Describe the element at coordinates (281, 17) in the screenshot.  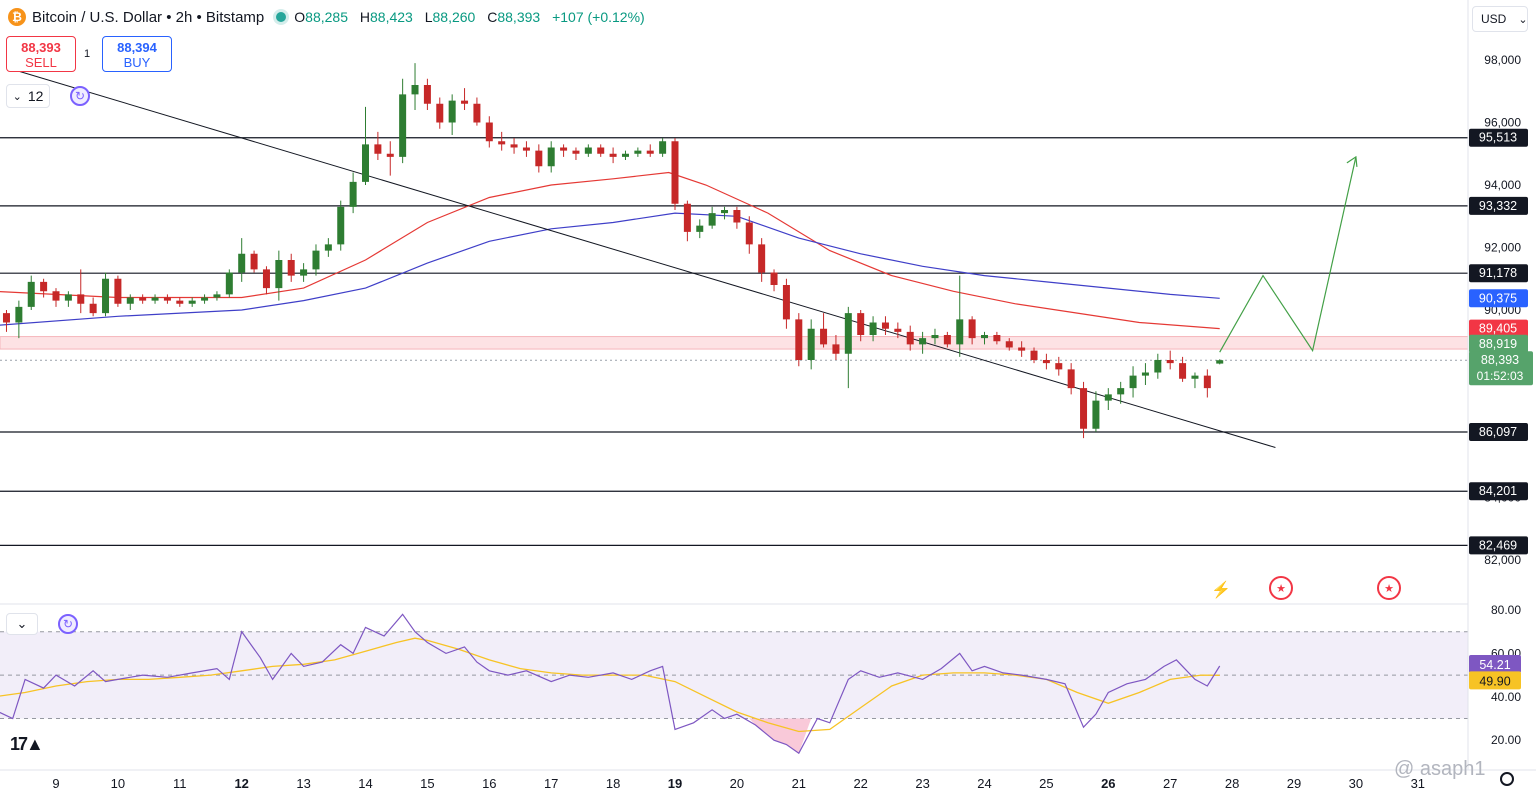
I see `market-open-icon` at that location.